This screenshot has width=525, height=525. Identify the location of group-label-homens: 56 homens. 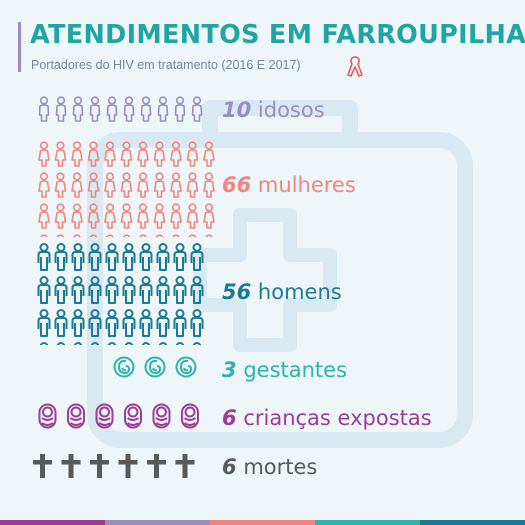
(282, 292).